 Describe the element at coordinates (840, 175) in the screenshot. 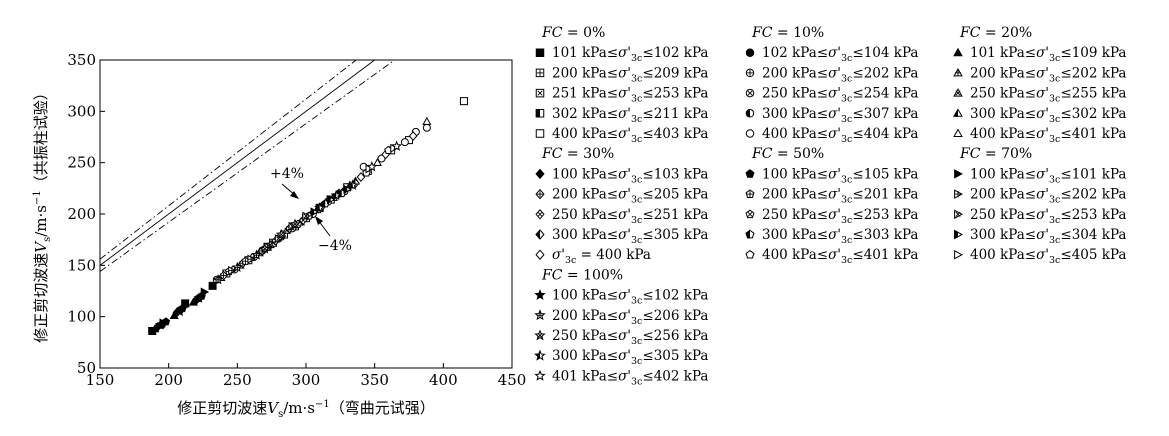

I see `legend-entry-label: 100 kPa≤σ'3c≤105 kPa` at that location.